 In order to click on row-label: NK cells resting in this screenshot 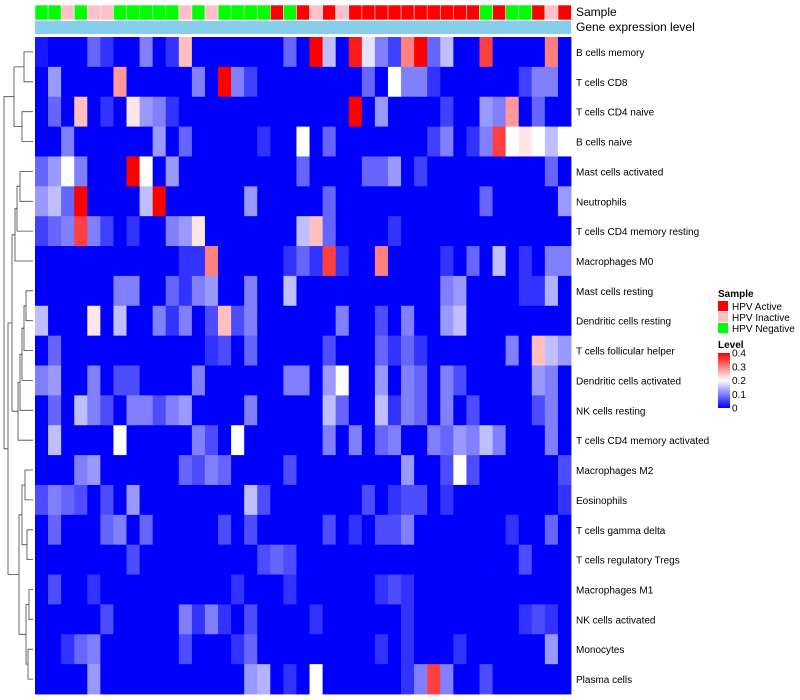, I will do `click(610, 411)`.